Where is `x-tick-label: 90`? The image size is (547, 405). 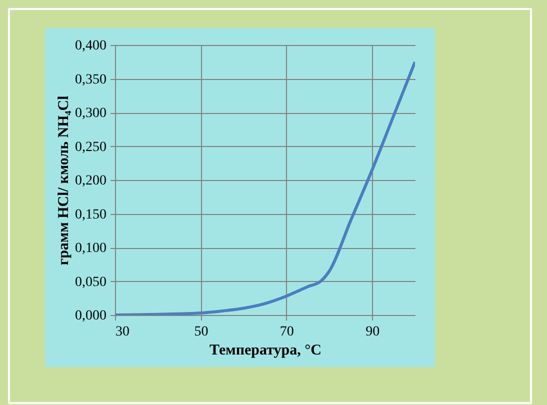 x-tick-label: 90 is located at coordinates (373, 332).